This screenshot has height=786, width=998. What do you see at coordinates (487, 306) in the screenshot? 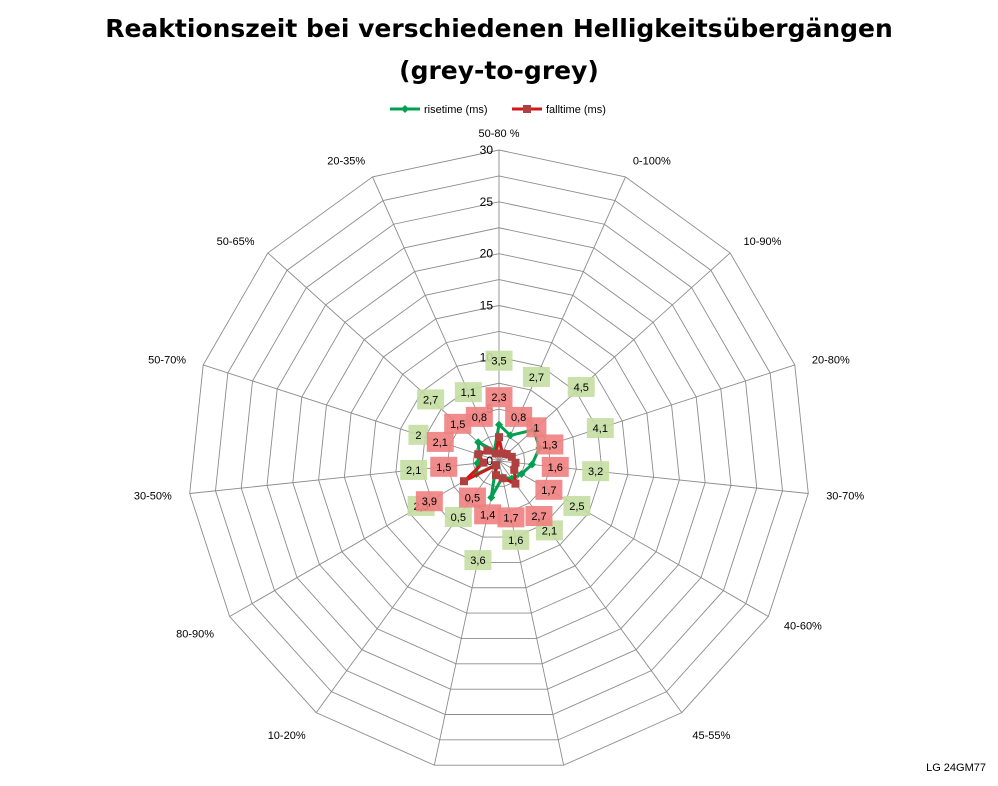
I see `scale-label: 15` at bounding box center [487, 306].